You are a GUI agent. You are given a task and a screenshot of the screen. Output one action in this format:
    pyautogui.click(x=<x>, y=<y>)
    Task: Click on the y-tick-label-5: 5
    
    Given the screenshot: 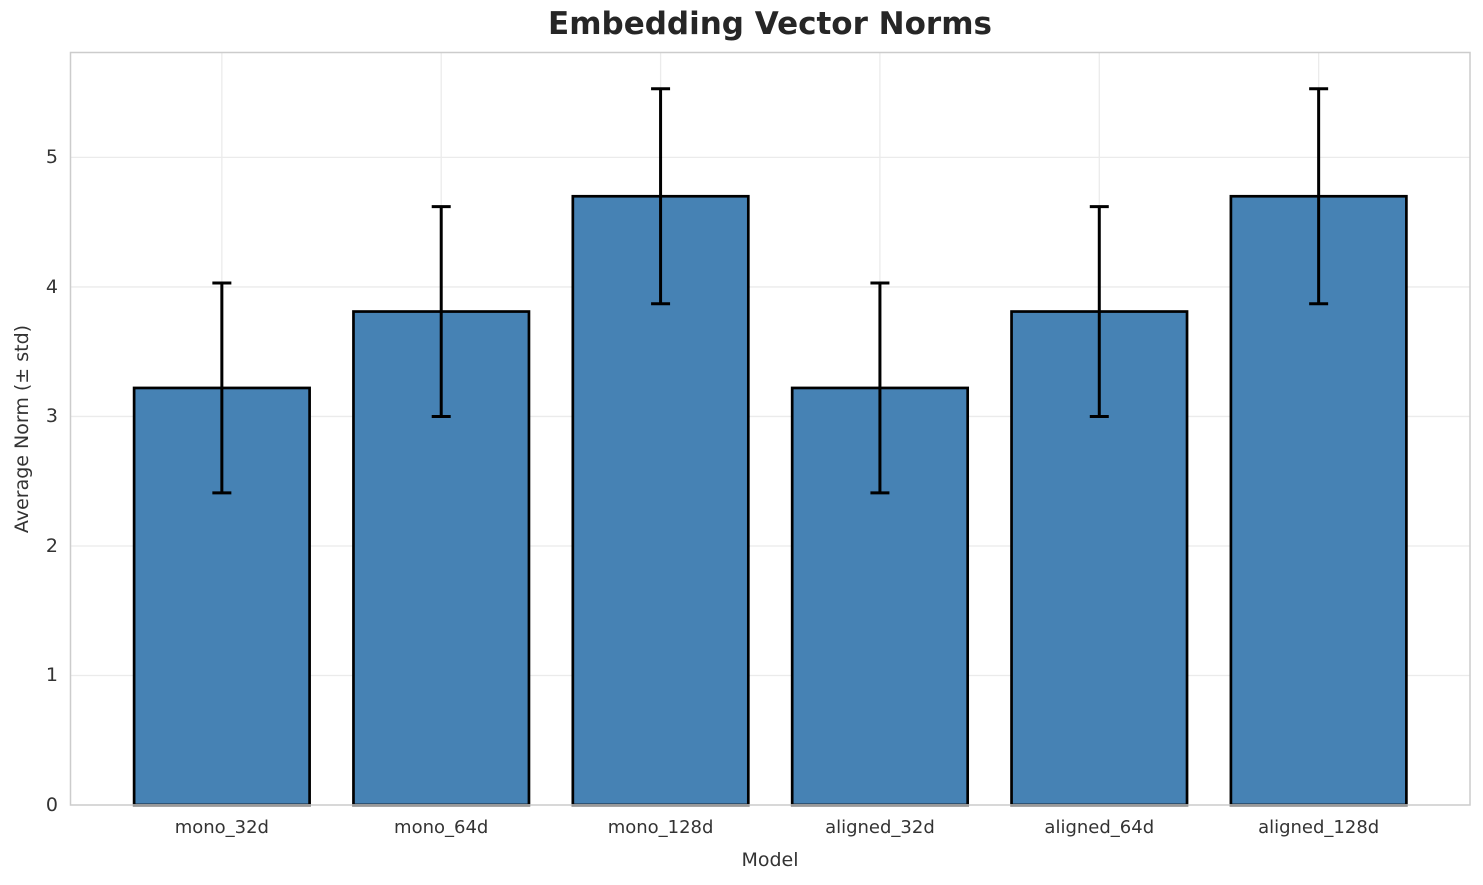 What is the action you would take?
    pyautogui.click(x=51, y=157)
    